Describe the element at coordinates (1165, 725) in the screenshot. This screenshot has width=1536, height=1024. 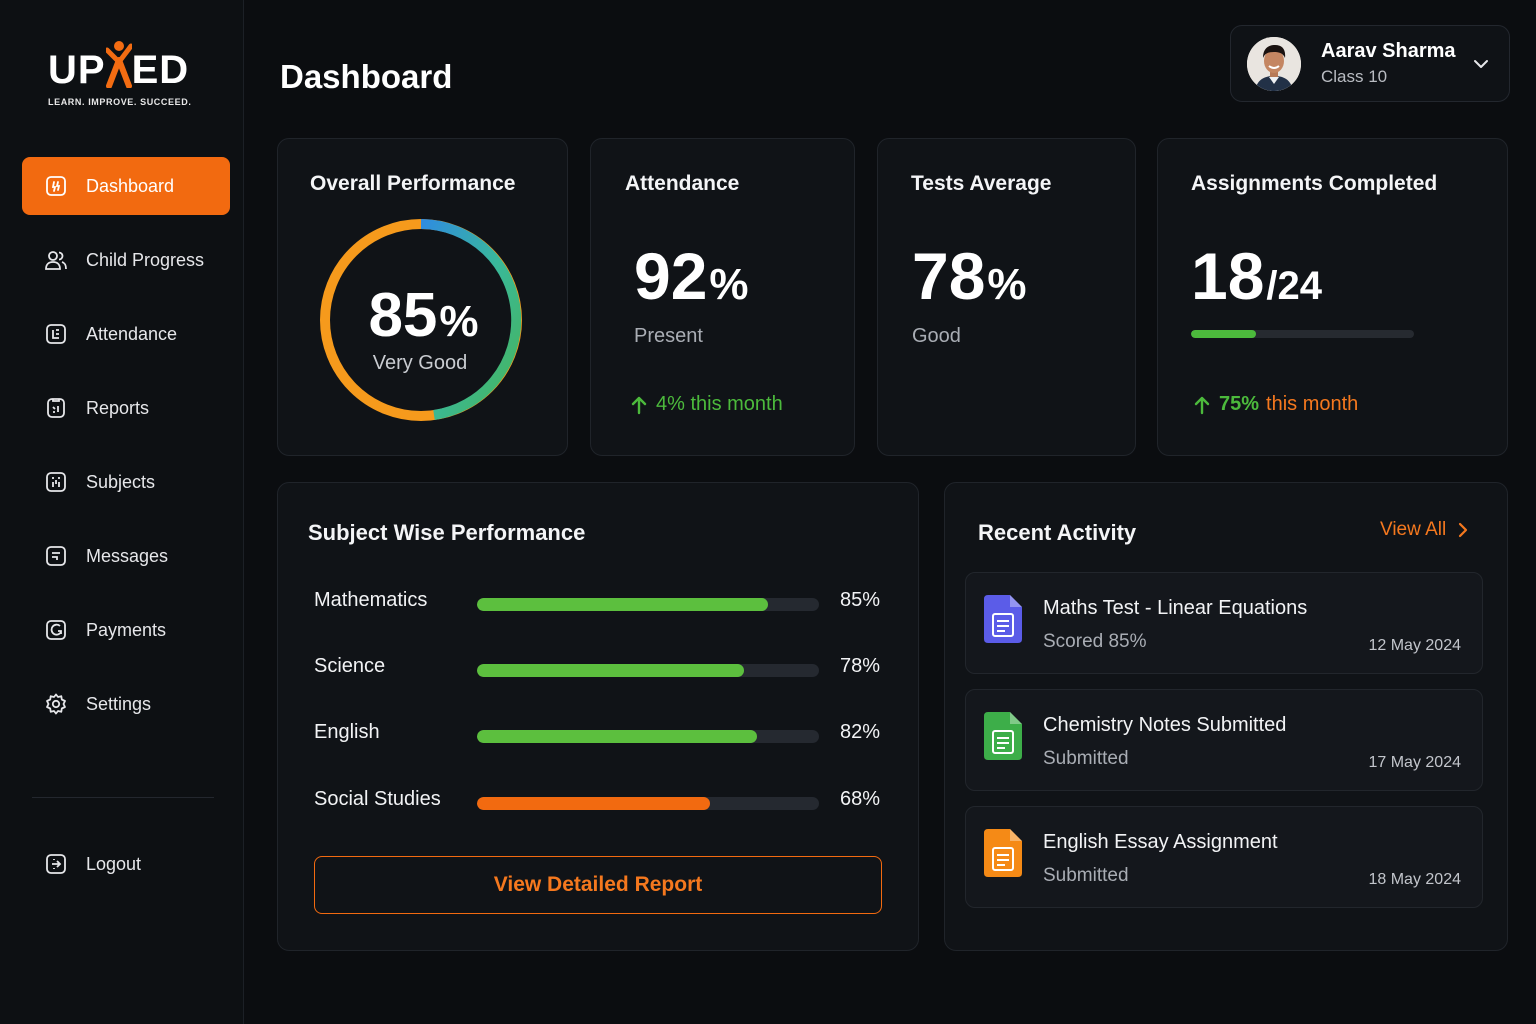
I see `activity-title: Chemistry Notes Submitted` at that location.